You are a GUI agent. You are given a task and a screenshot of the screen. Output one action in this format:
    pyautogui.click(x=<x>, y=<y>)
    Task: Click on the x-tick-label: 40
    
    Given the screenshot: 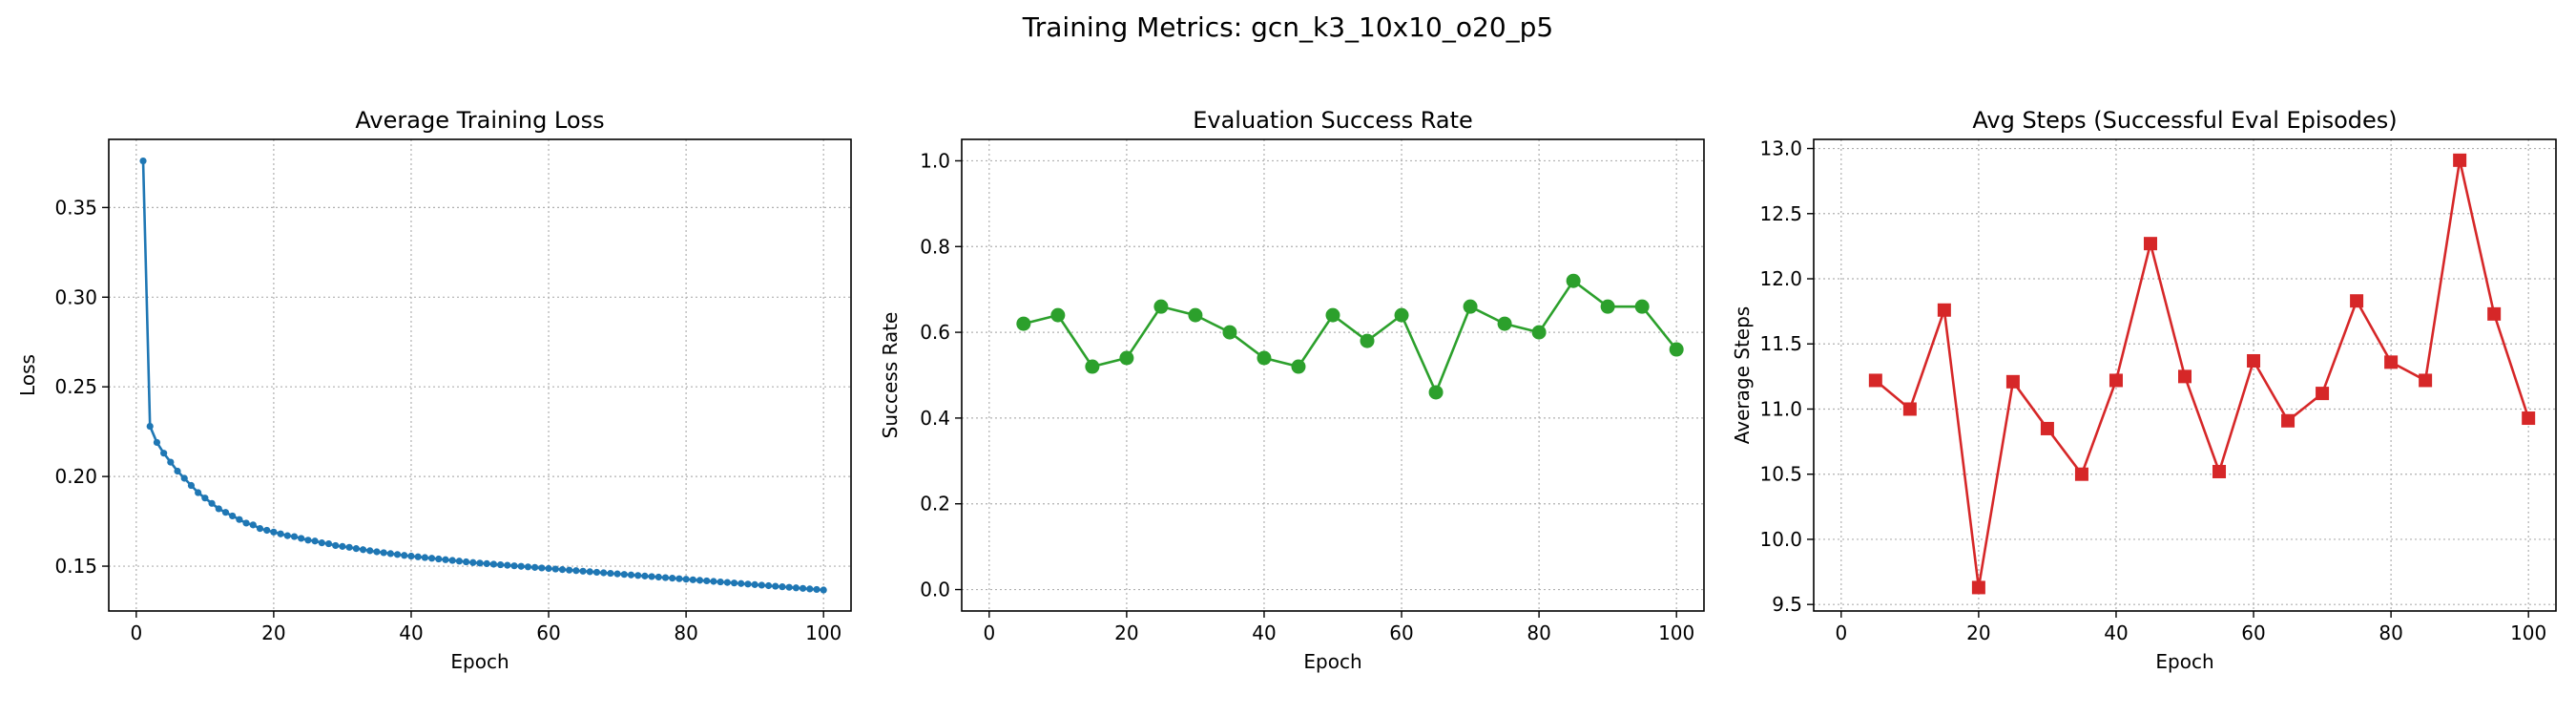 What is the action you would take?
    pyautogui.click(x=411, y=632)
    